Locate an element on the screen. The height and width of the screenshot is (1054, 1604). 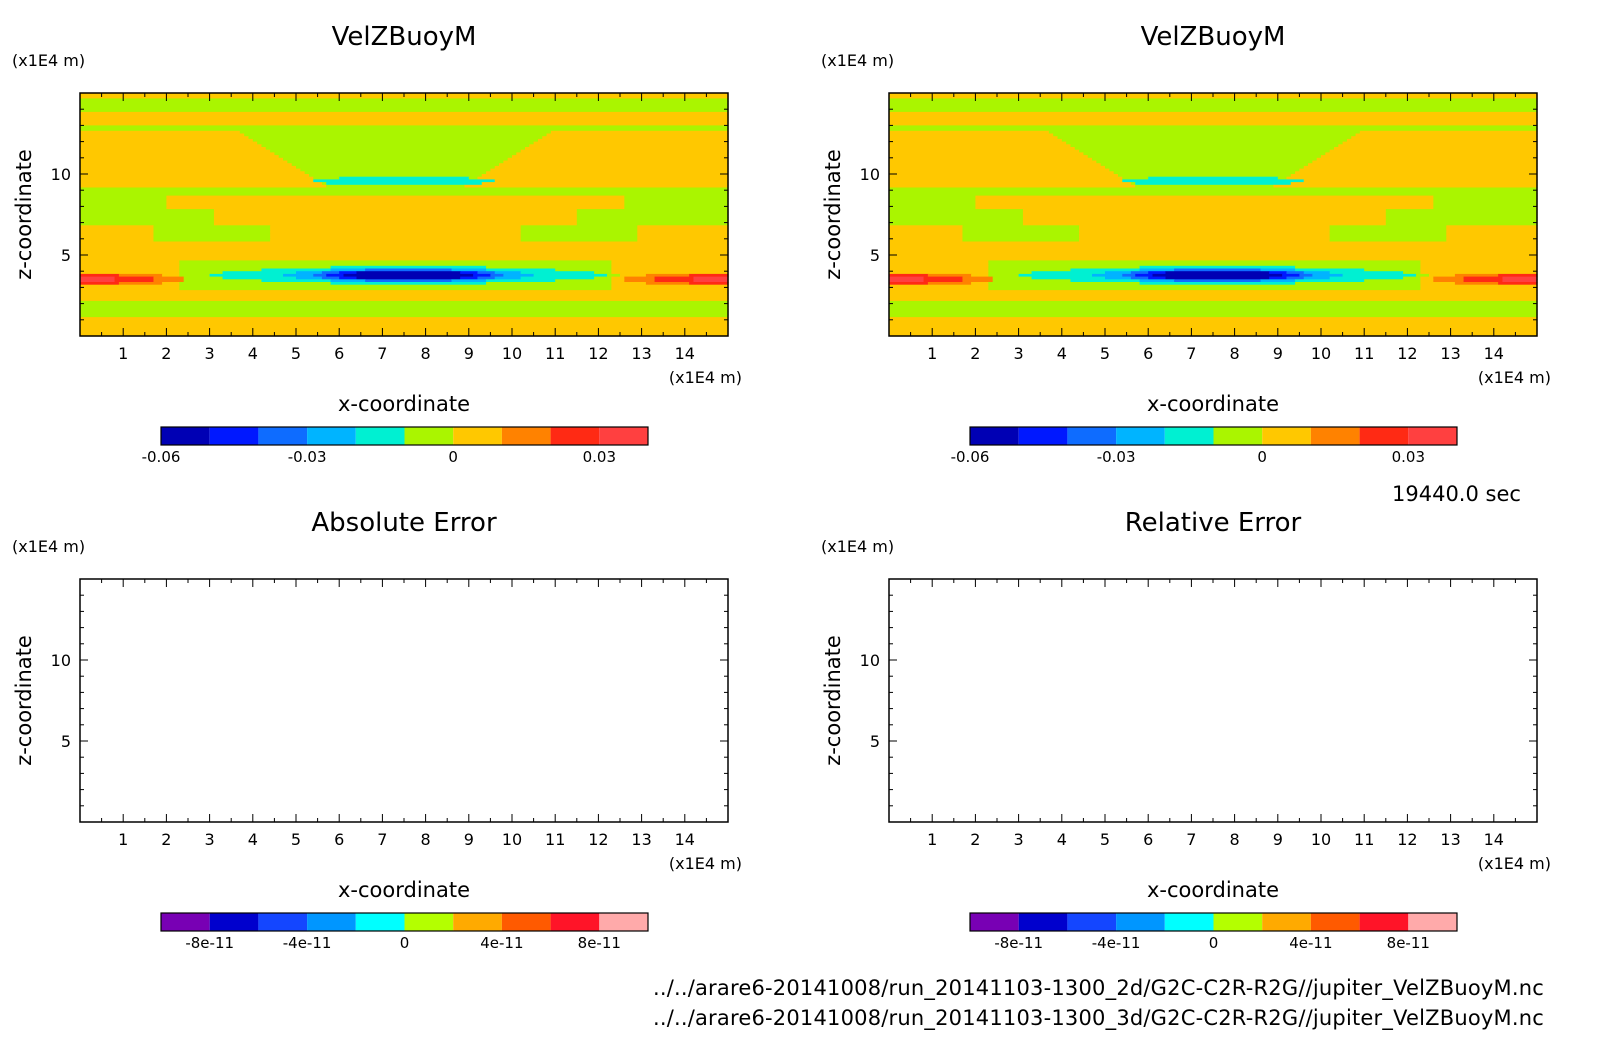
x-tick-label: 6 is located at coordinates (1148, 353).